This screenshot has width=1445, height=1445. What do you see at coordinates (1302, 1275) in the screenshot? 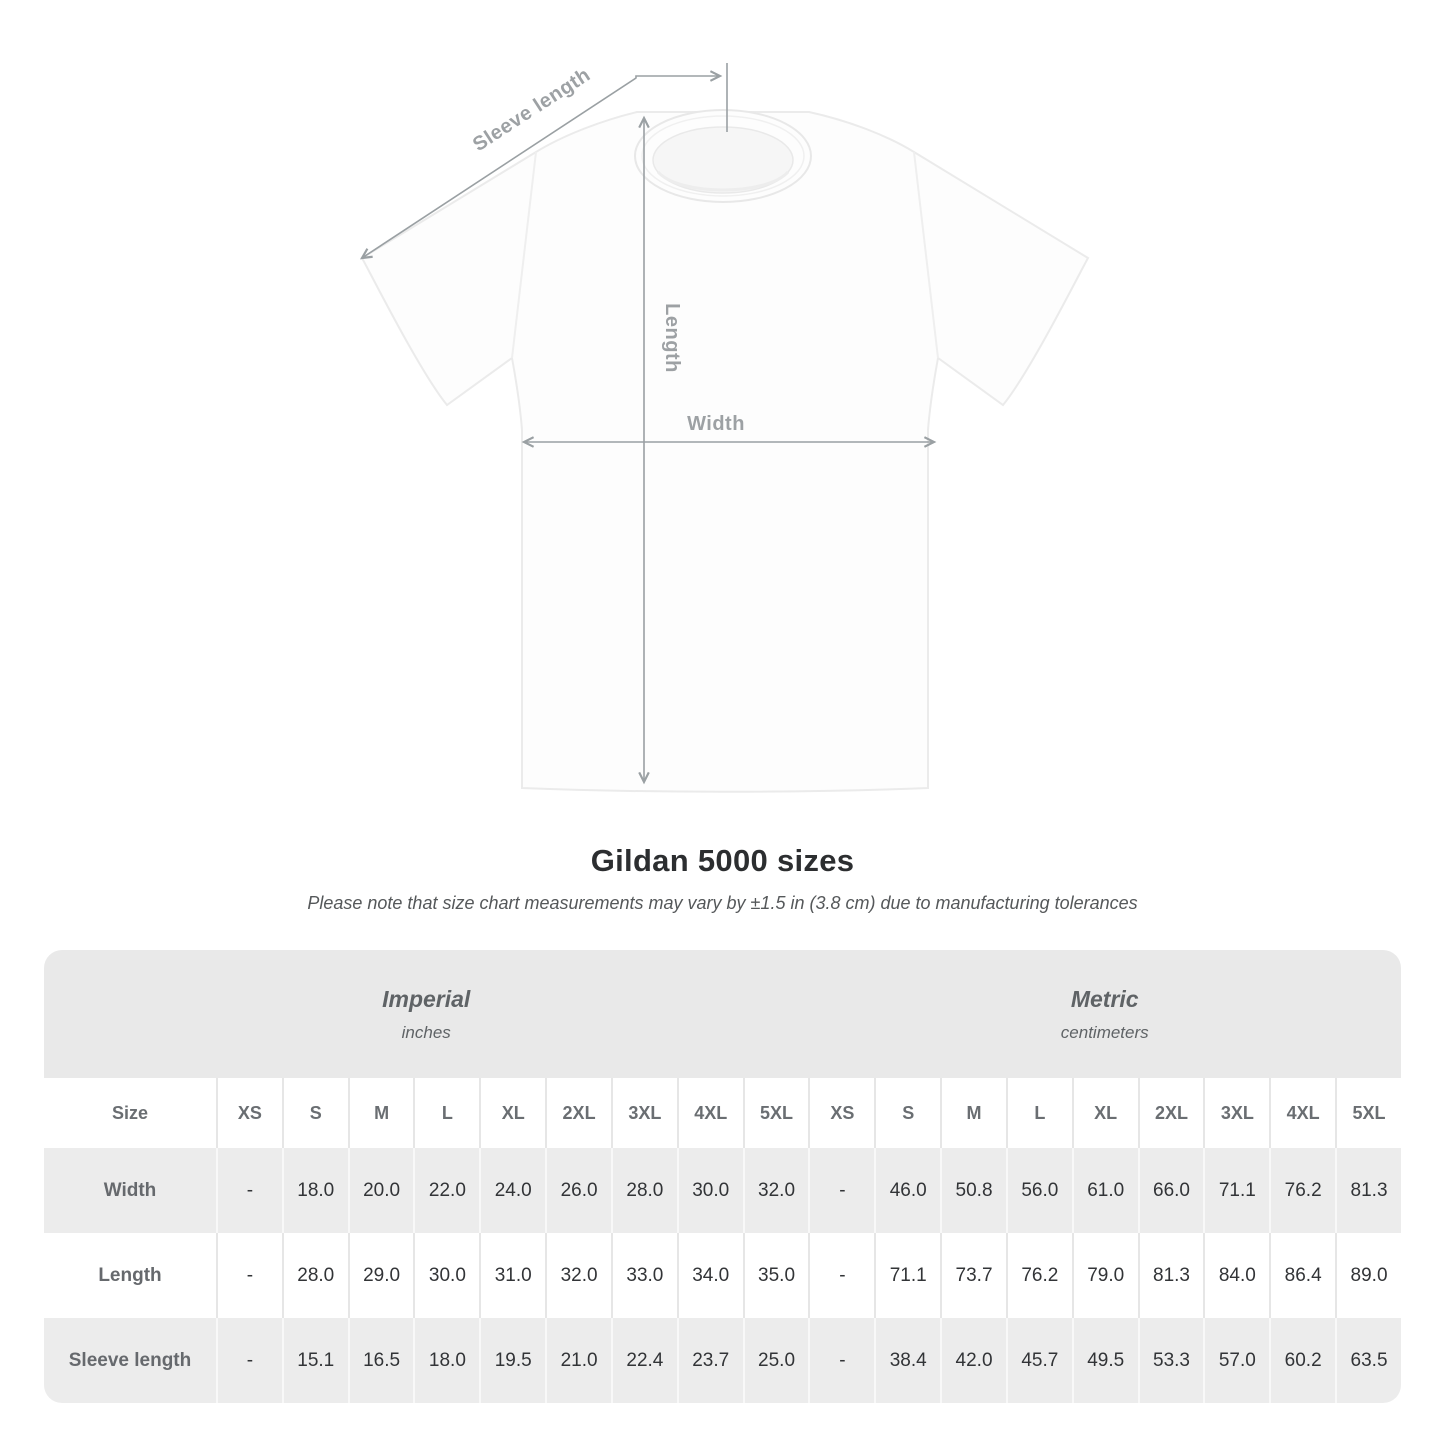
I see `value-cell-metric: 86.4` at bounding box center [1302, 1275].